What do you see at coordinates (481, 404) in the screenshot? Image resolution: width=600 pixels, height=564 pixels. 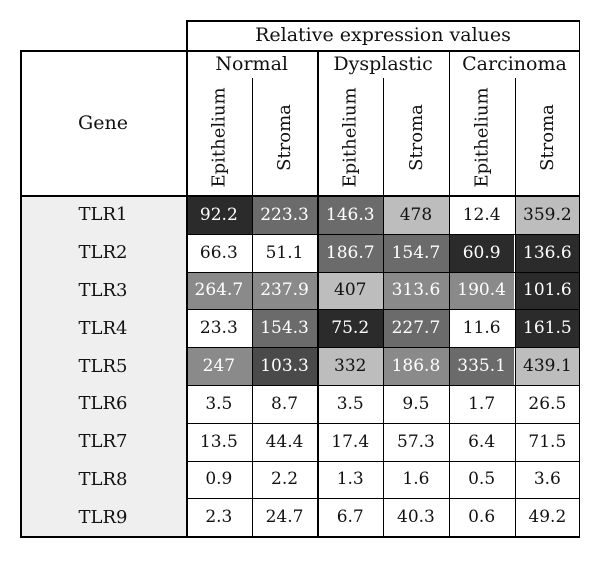 I see `value-cell: 1.7` at bounding box center [481, 404].